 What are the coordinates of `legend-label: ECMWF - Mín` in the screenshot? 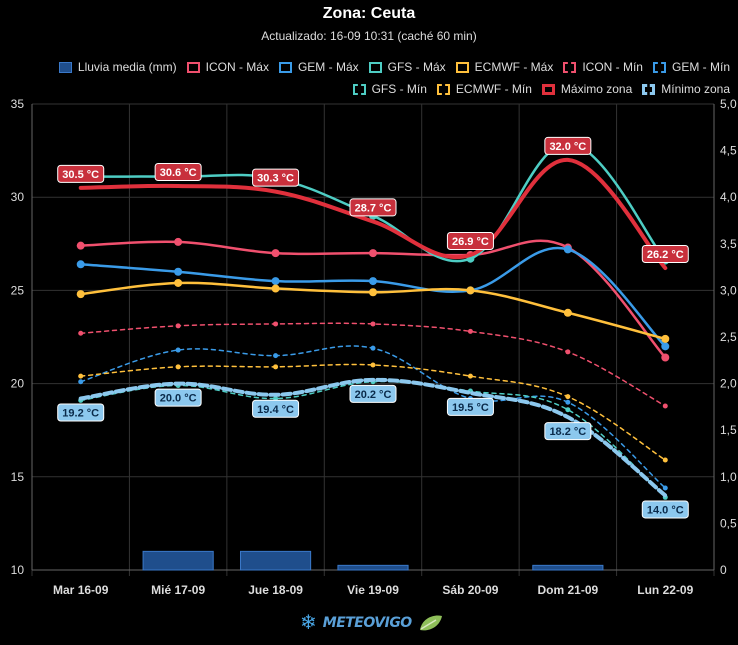 It's located at (493, 89).